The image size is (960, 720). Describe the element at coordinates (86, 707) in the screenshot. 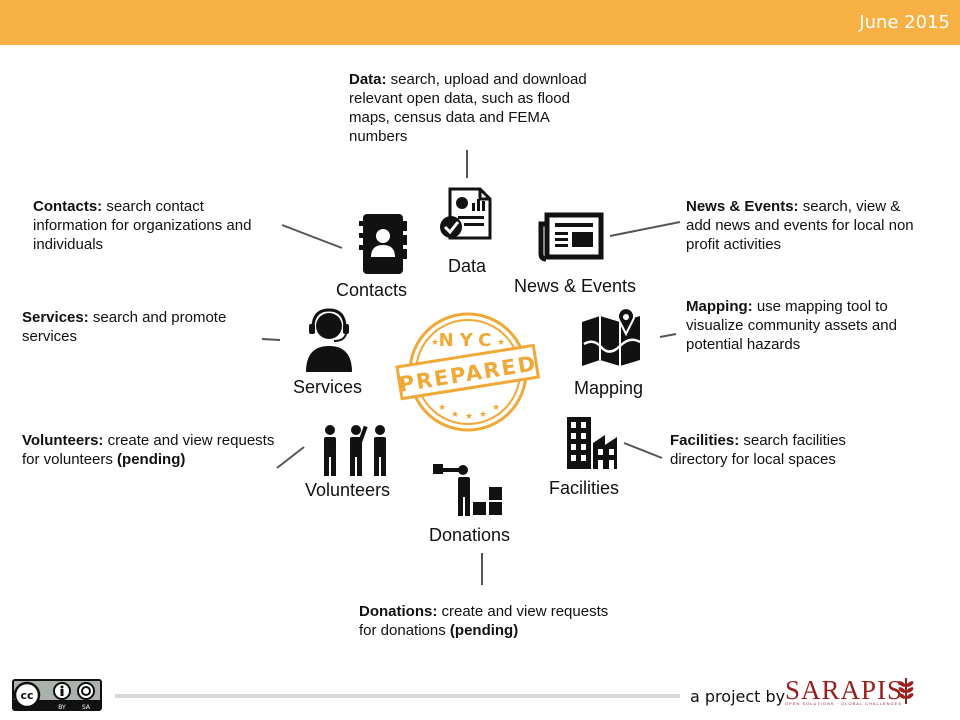

I see `sa-label: SA` at that location.